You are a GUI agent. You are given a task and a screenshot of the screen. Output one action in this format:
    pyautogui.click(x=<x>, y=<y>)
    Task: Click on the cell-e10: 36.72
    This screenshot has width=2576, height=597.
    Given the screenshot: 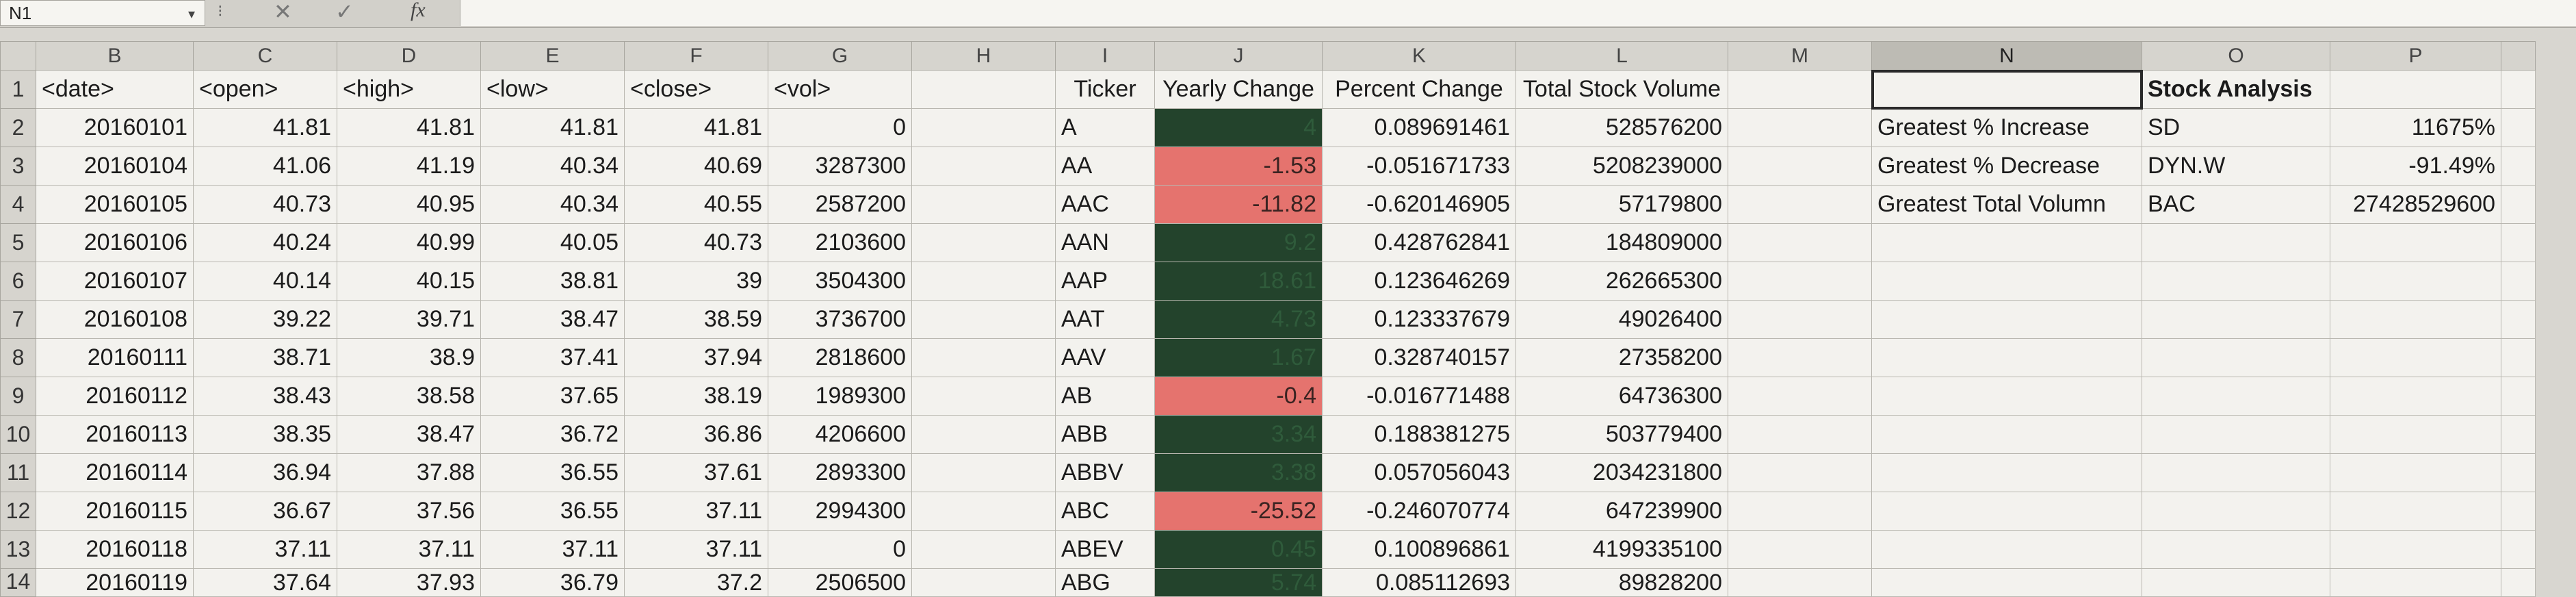 What is the action you would take?
    pyautogui.click(x=552, y=434)
    